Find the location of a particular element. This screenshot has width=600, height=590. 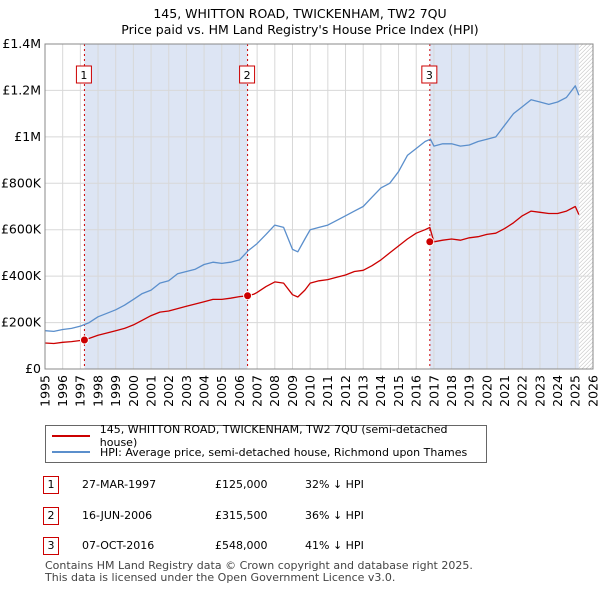

transaction-number: 3 is located at coordinates (51, 546).